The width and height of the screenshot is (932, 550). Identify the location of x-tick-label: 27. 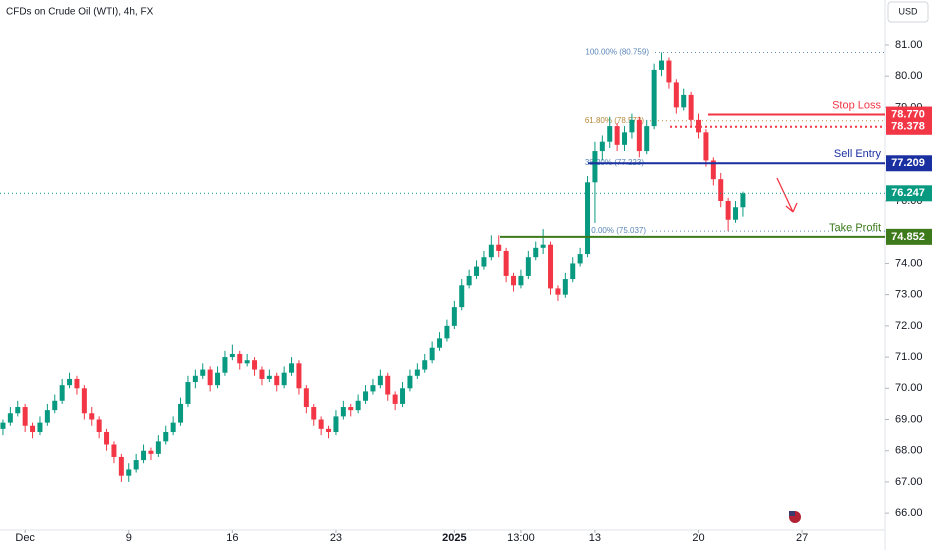
(802, 538).